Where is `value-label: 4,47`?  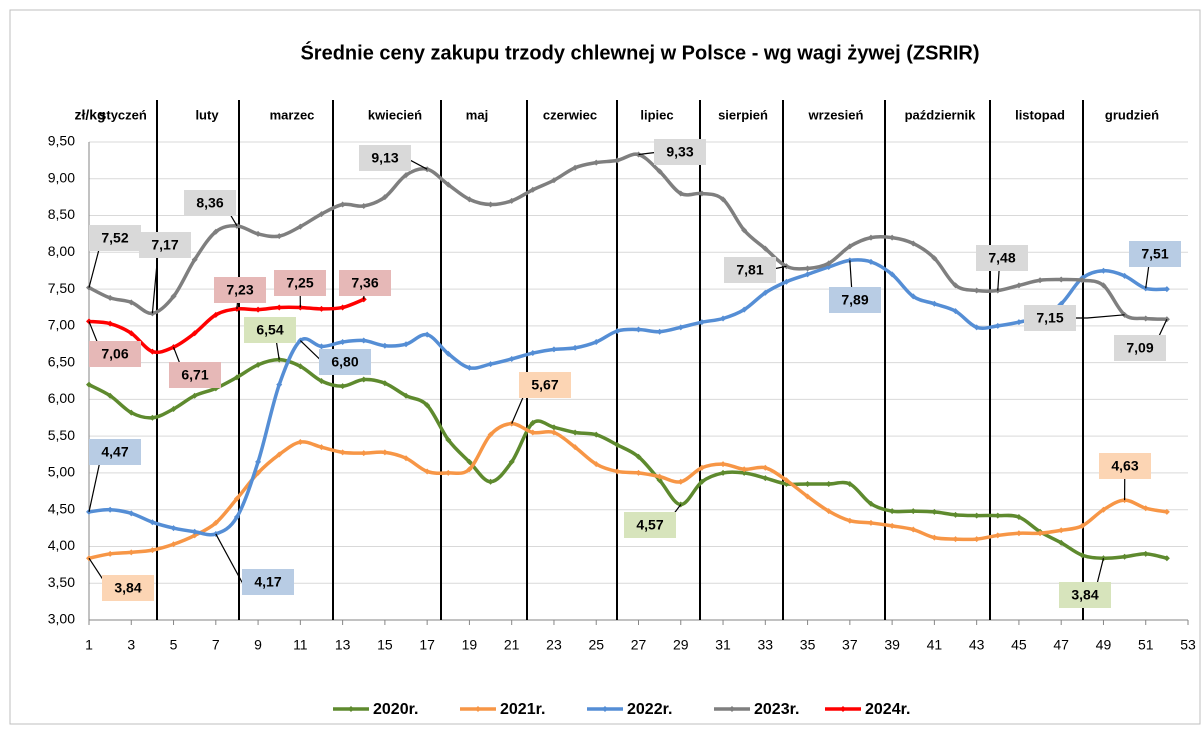 value-label: 4,47 is located at coordinates (114, 452).